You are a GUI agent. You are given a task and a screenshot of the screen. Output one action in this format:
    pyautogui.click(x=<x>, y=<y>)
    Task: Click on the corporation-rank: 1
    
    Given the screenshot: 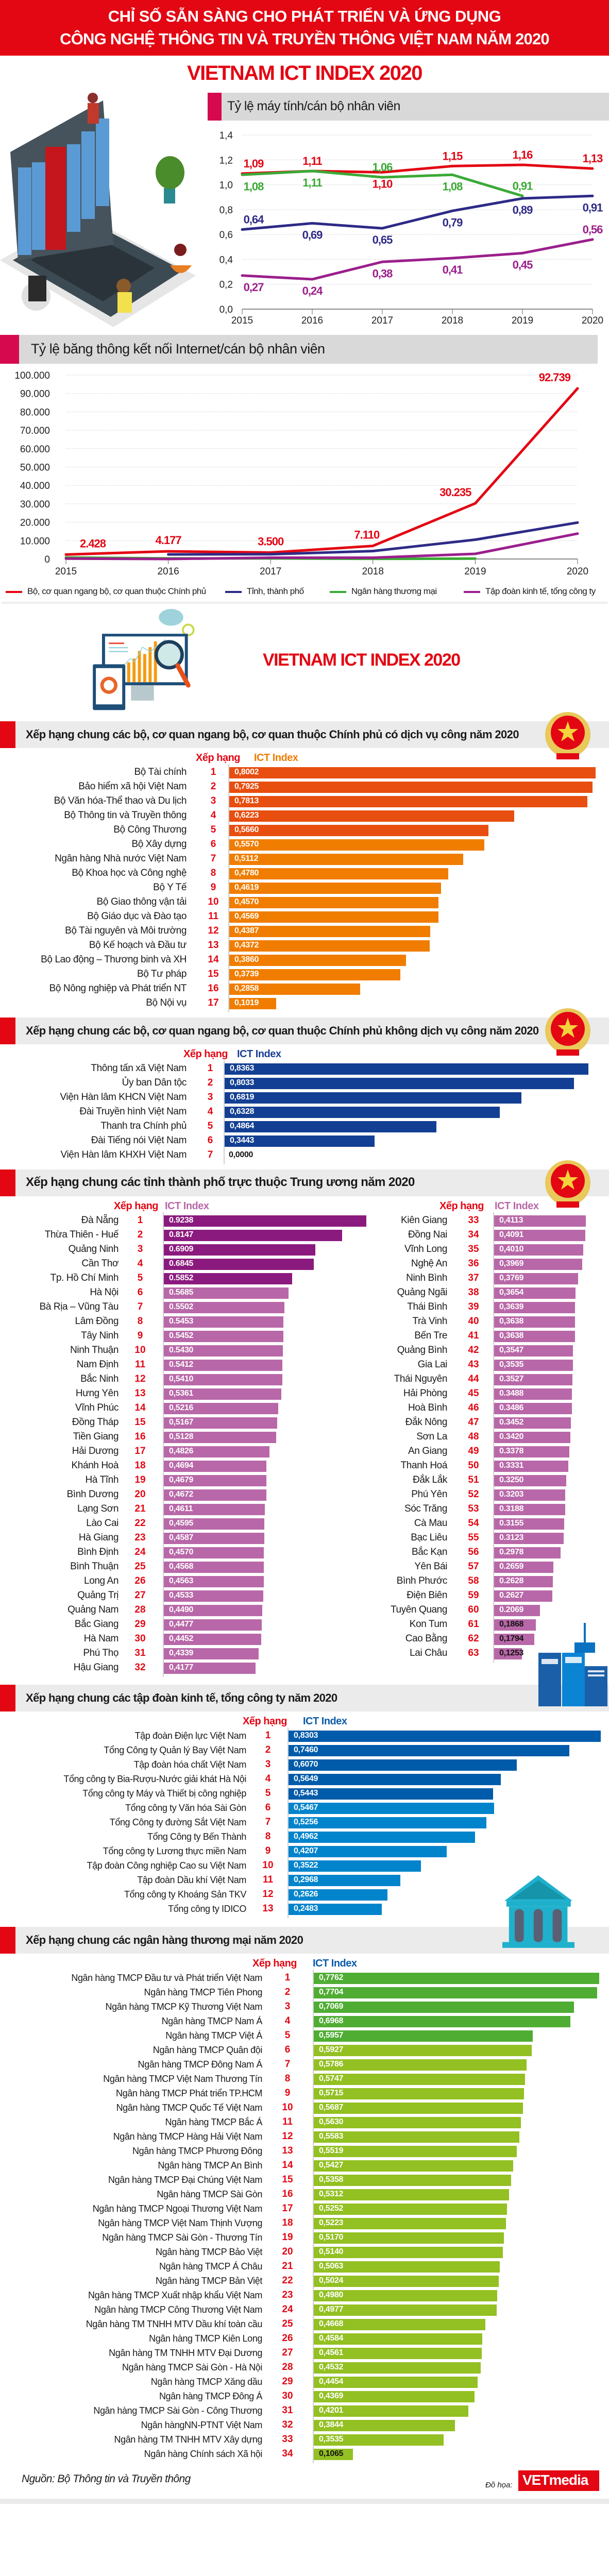 What is the action you would take?
    pyautogui.click(x=268, y=1735)
    